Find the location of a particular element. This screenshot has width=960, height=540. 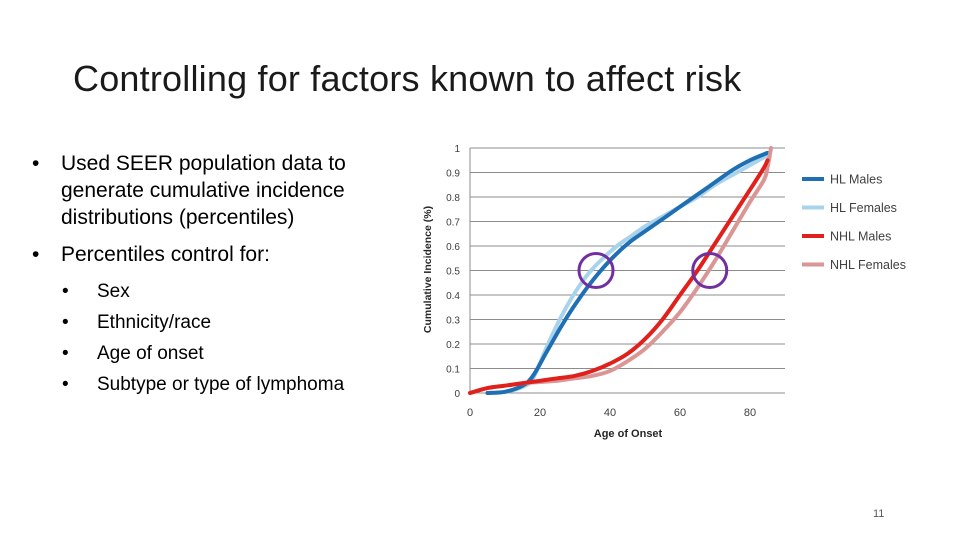

x-tick-label: 20 is located at coordinates (540, 413).